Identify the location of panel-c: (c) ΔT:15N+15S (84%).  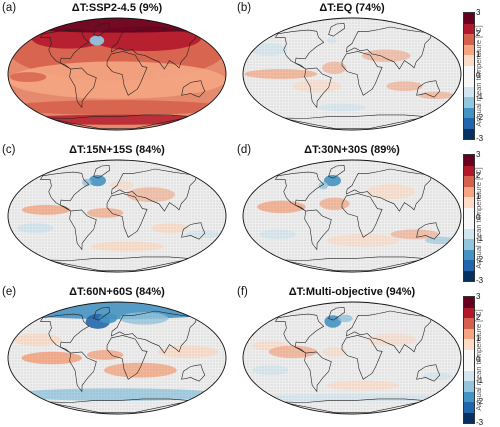
(117, 211).